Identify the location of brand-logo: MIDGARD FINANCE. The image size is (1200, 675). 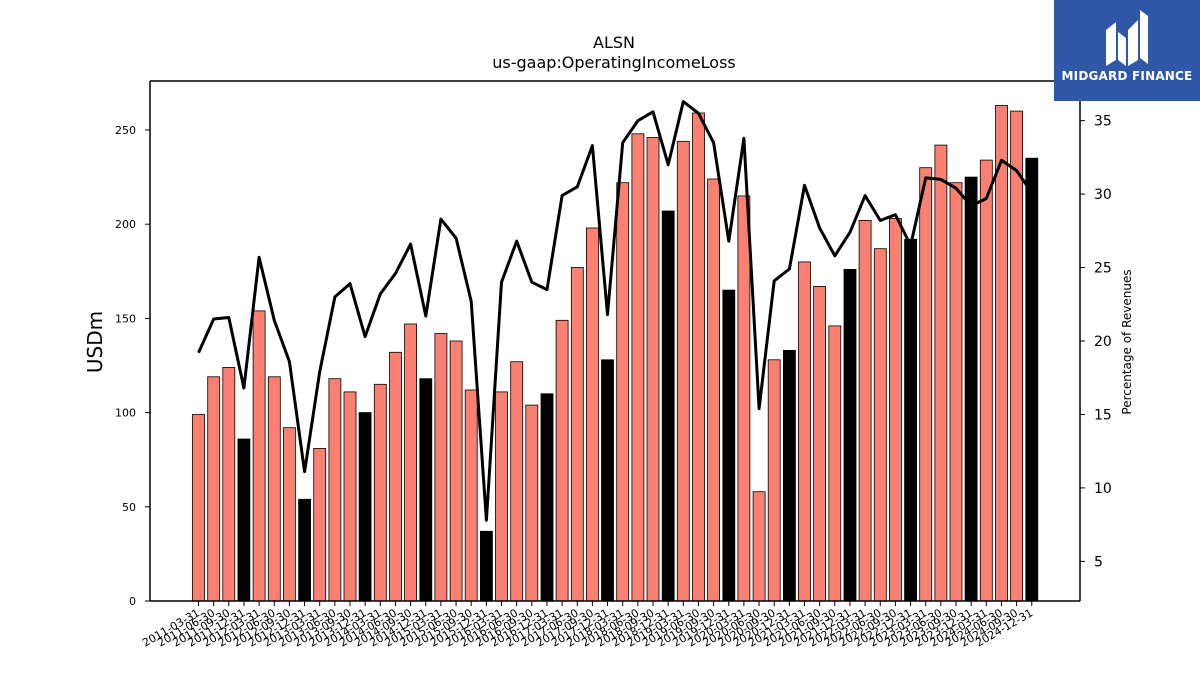
(1127, 50).